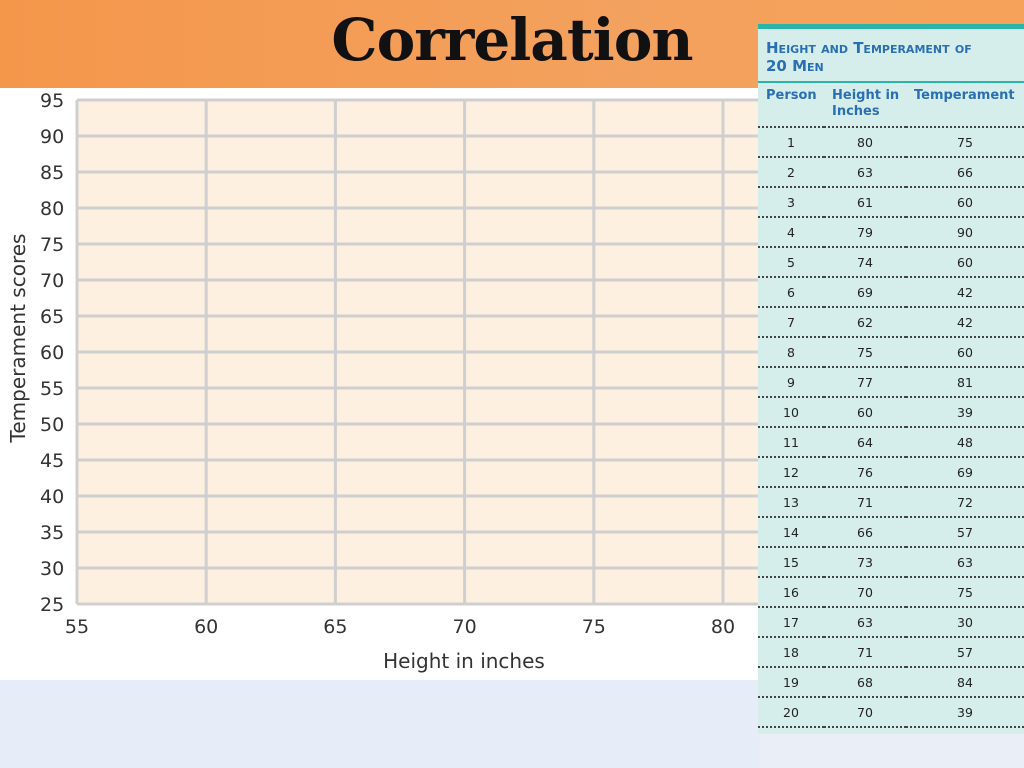  Describe the element at coordinates (52, 533) in the screenshot. I see `y-tick-label: 35` at that location.